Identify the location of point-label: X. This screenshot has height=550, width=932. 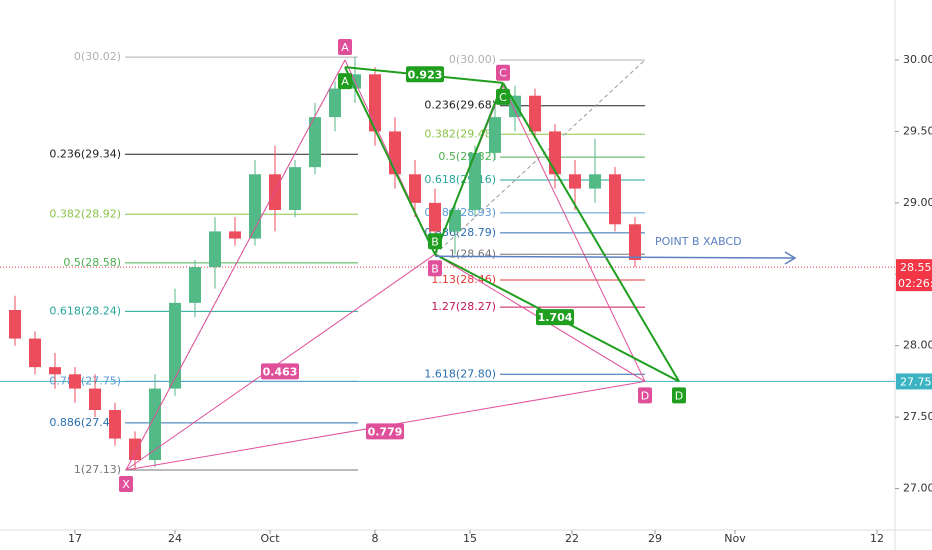
(126, 484).